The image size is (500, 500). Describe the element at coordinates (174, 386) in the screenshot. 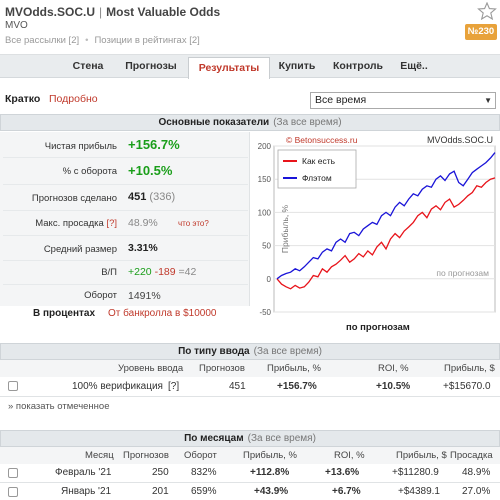

I see `level-help: [?]` at that location.